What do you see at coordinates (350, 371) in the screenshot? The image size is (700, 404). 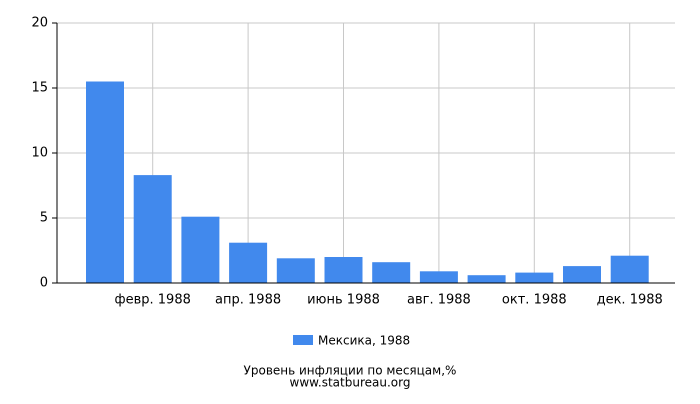 I see `chart-title: Уровень инфляции по месяцам,%` at bounding box center [350, 371].